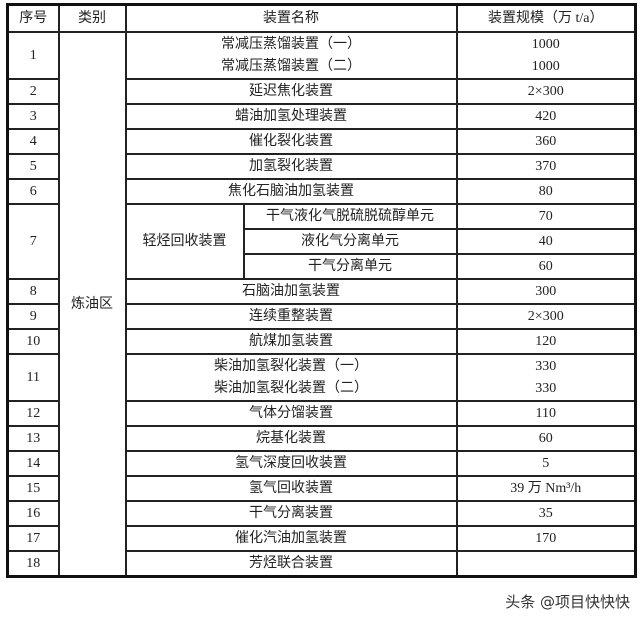 This screenshot has width=640, height=620. I want to click on table-row: 6 焦化石脑油加氢装置 80, so click(321, 191).